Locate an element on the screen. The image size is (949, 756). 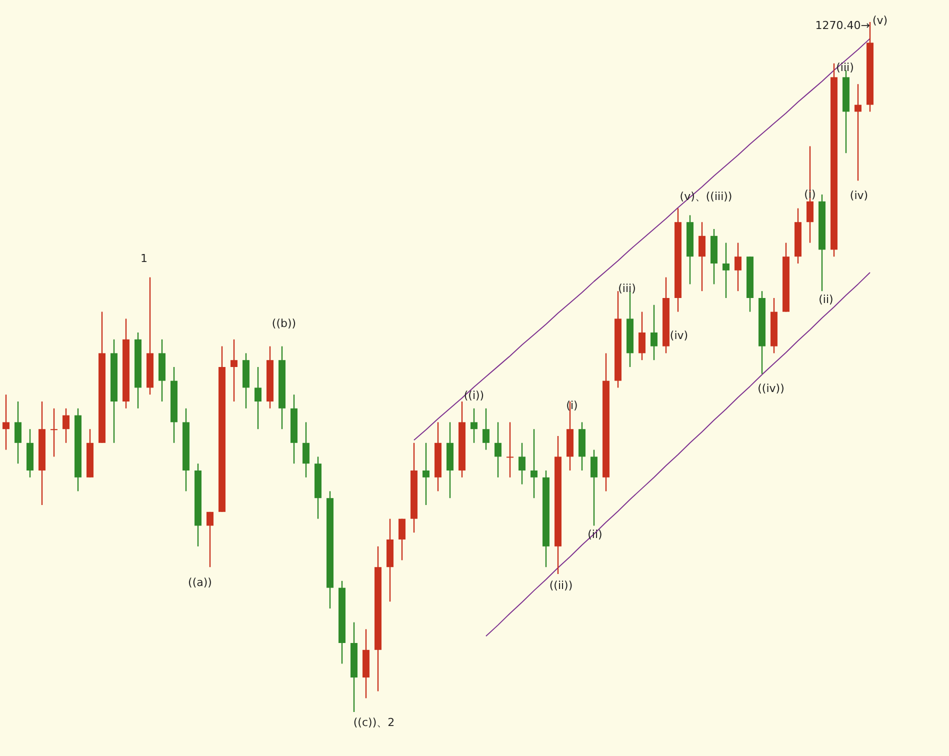
annotation: ((c))、2 is located at coordinates (374, 722).